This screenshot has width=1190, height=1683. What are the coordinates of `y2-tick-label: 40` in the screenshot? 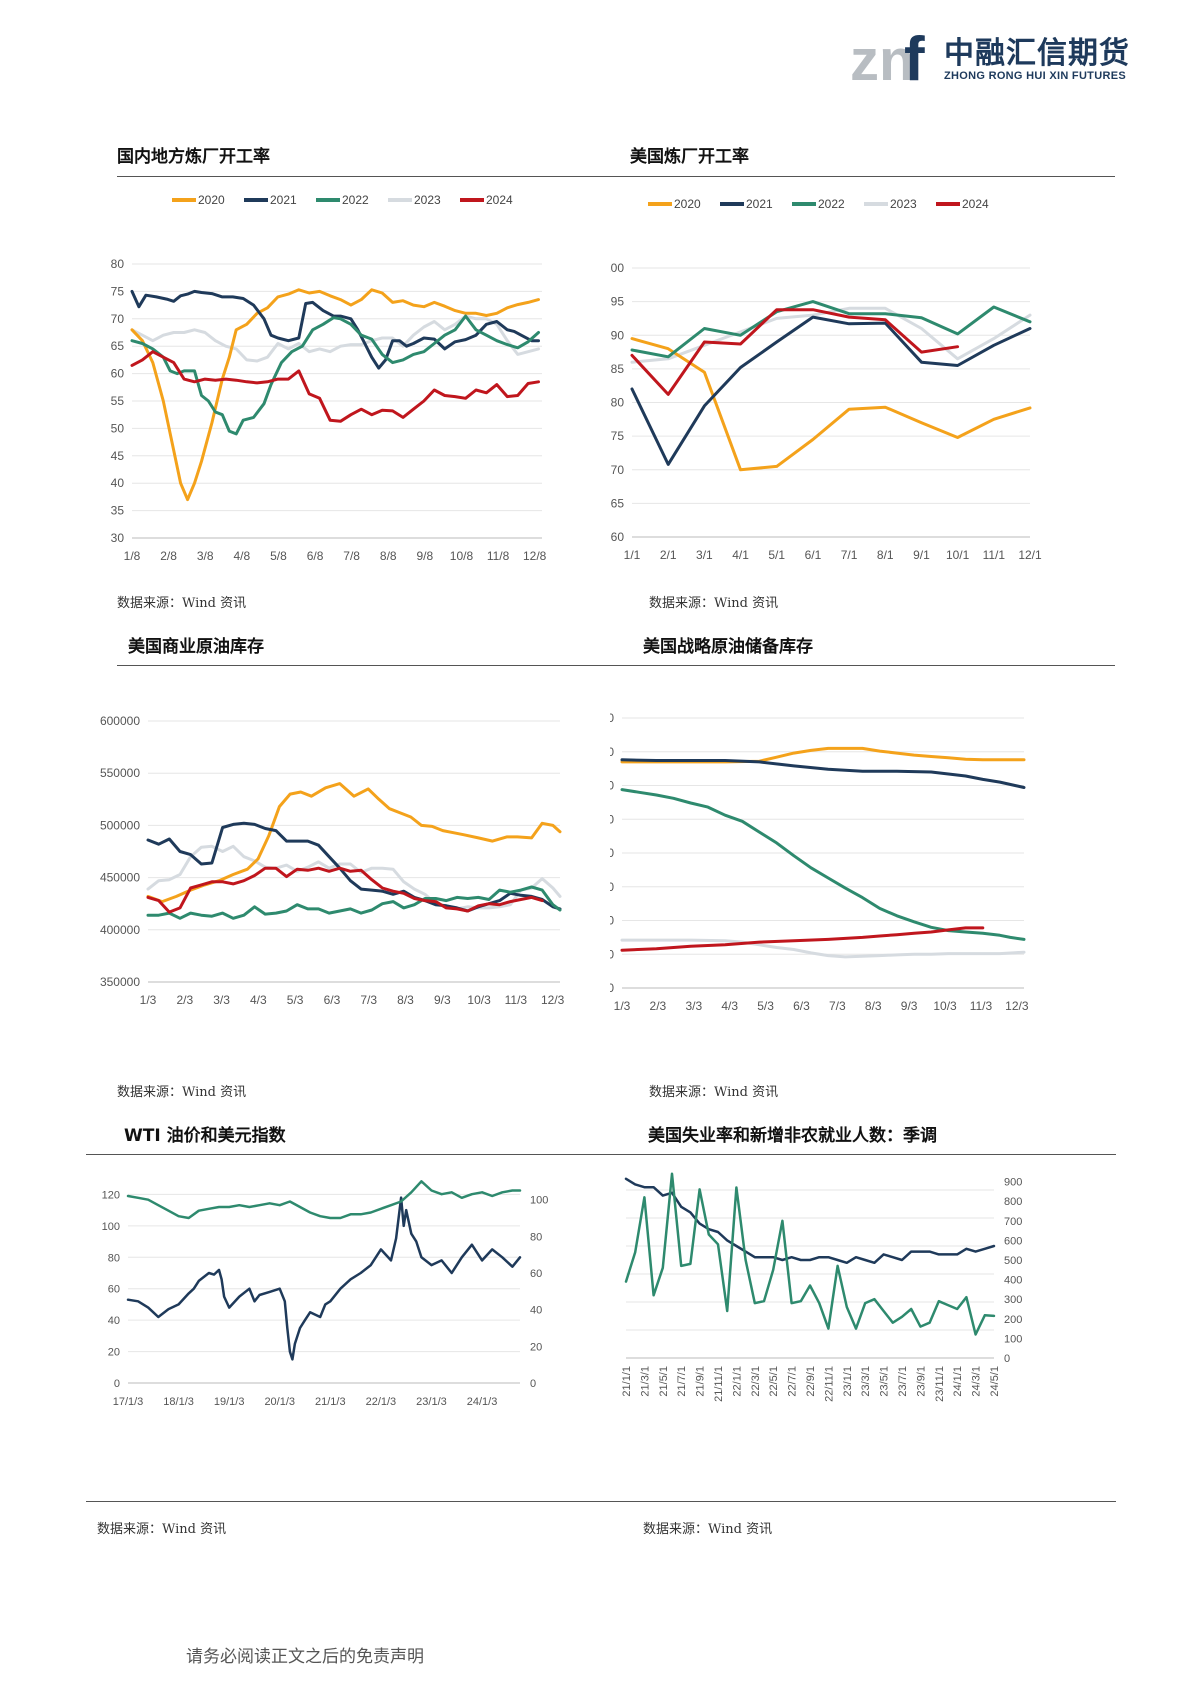 It's located at (536, 1311).